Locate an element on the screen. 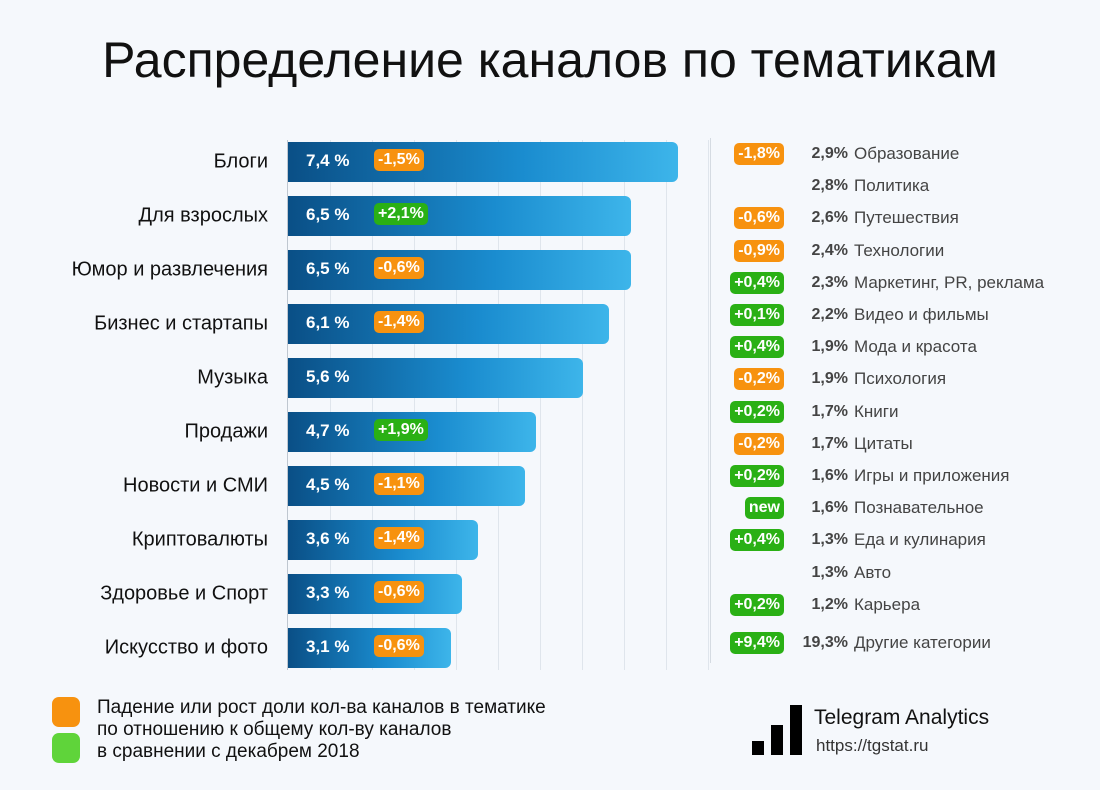 Image resolution: width=1100 pixels, height=790 pixels. other-category-item: +0,2% 1,7% Книги is located at coordinates (890, 412).